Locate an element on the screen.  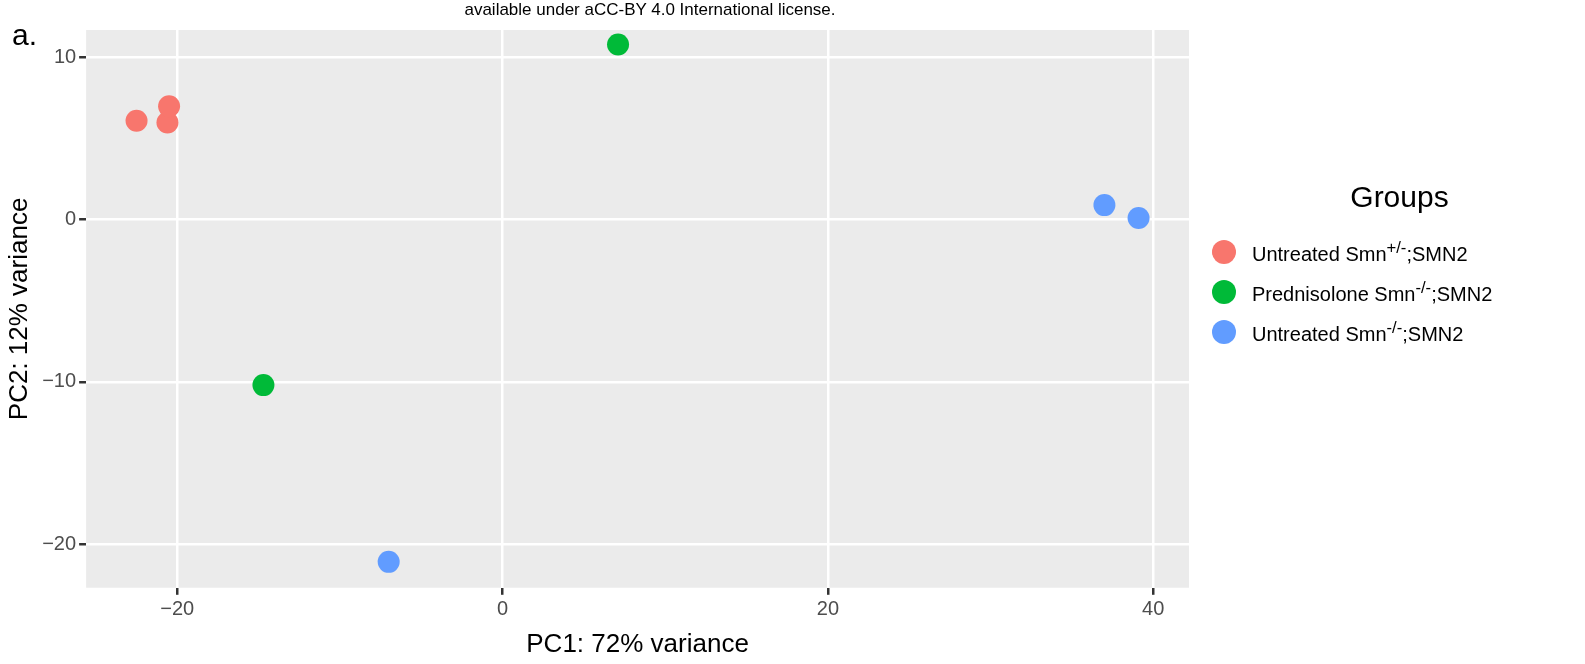
legend-label: Untreated Smn$^{+/-}$;SMN2 is located at coordinates (1360, 252).